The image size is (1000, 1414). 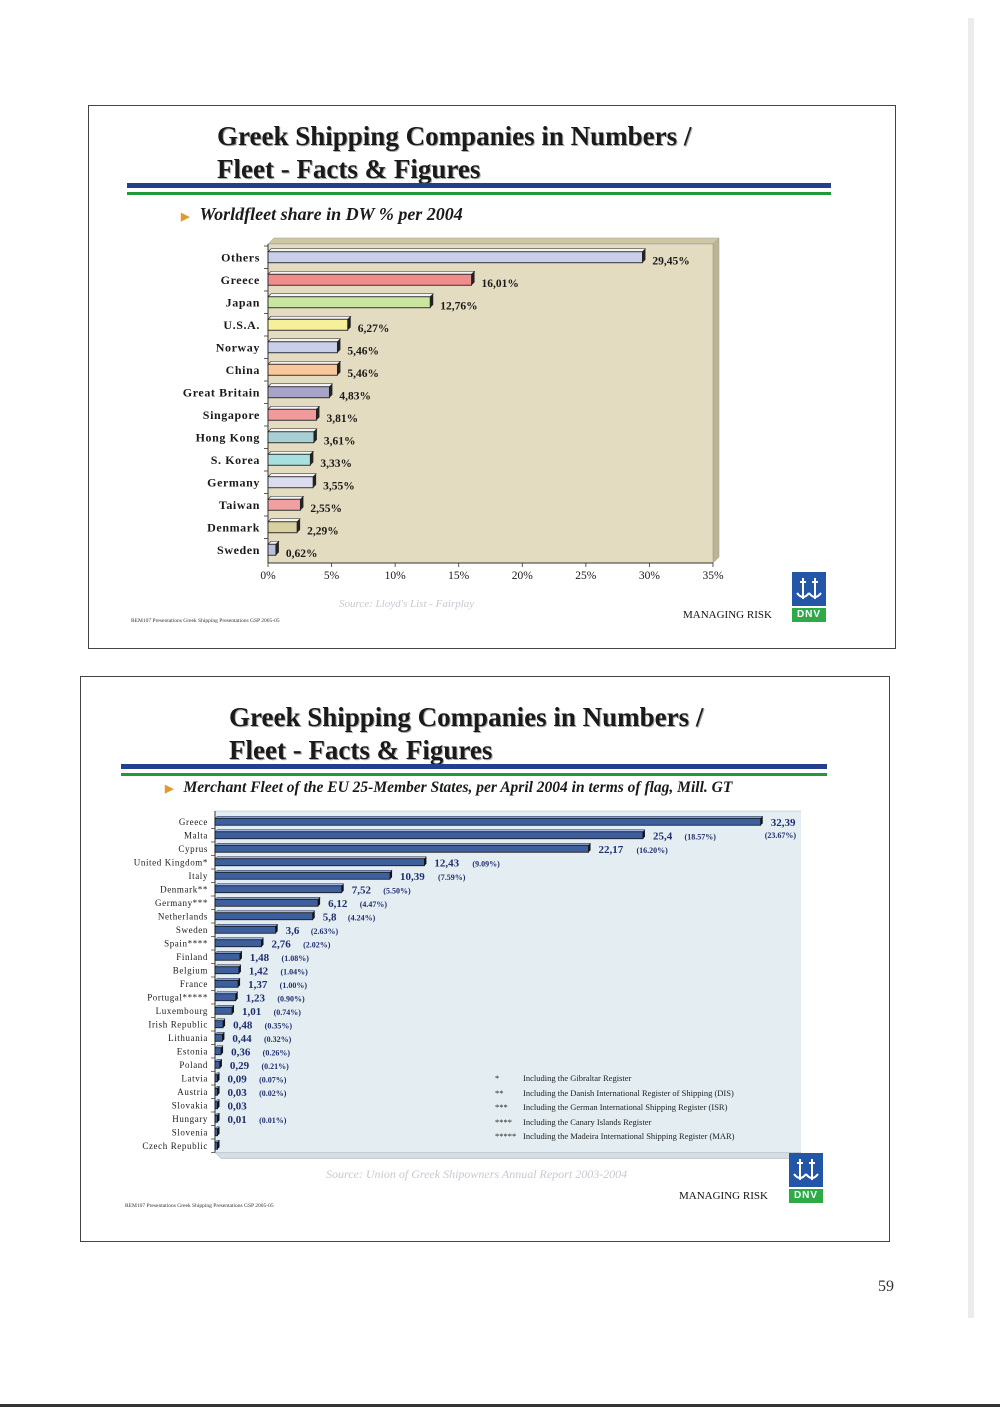 I want to click on share-label: (5.50%), so click(x=397, y=890).